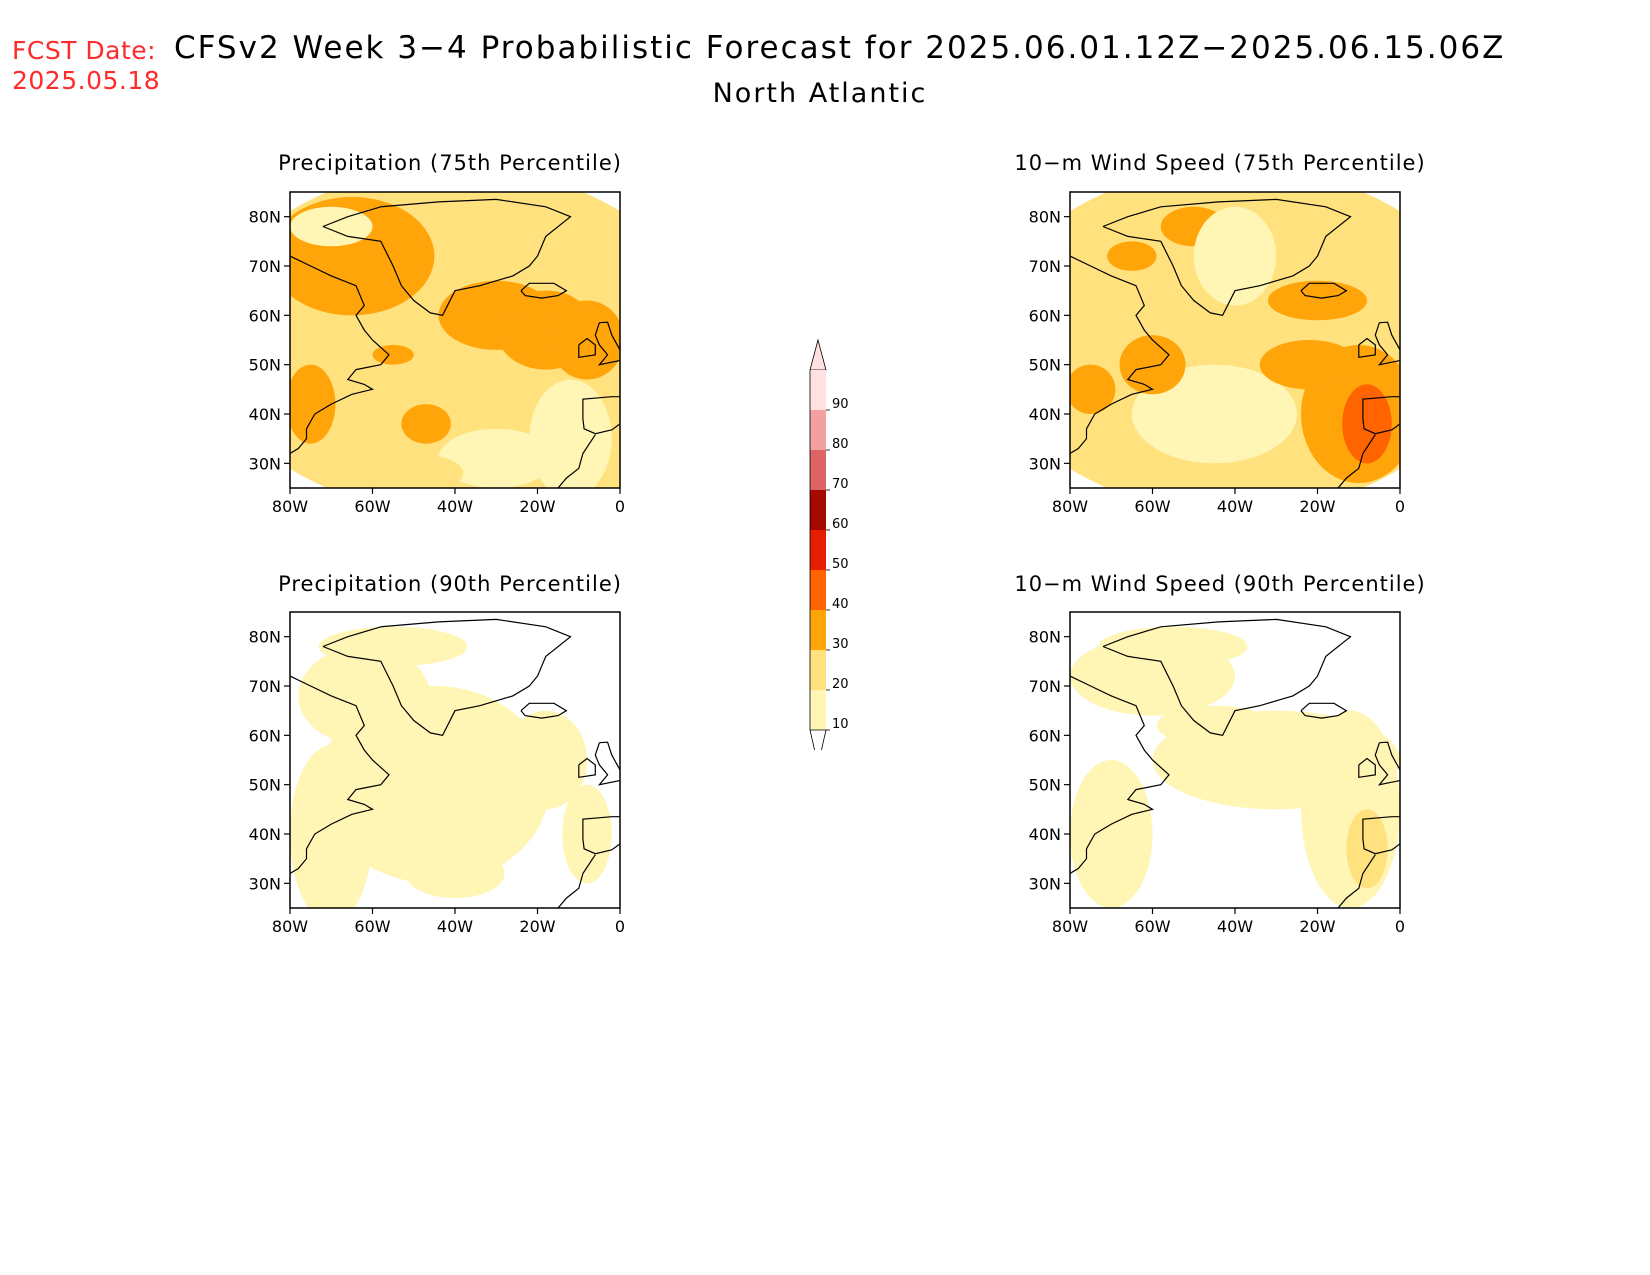  What do you see at coordinates (450, 163) in the screenshot?
I see `panel-title-precip75: Precipitation (75th Percentile)` at bounding box center [450, 163].